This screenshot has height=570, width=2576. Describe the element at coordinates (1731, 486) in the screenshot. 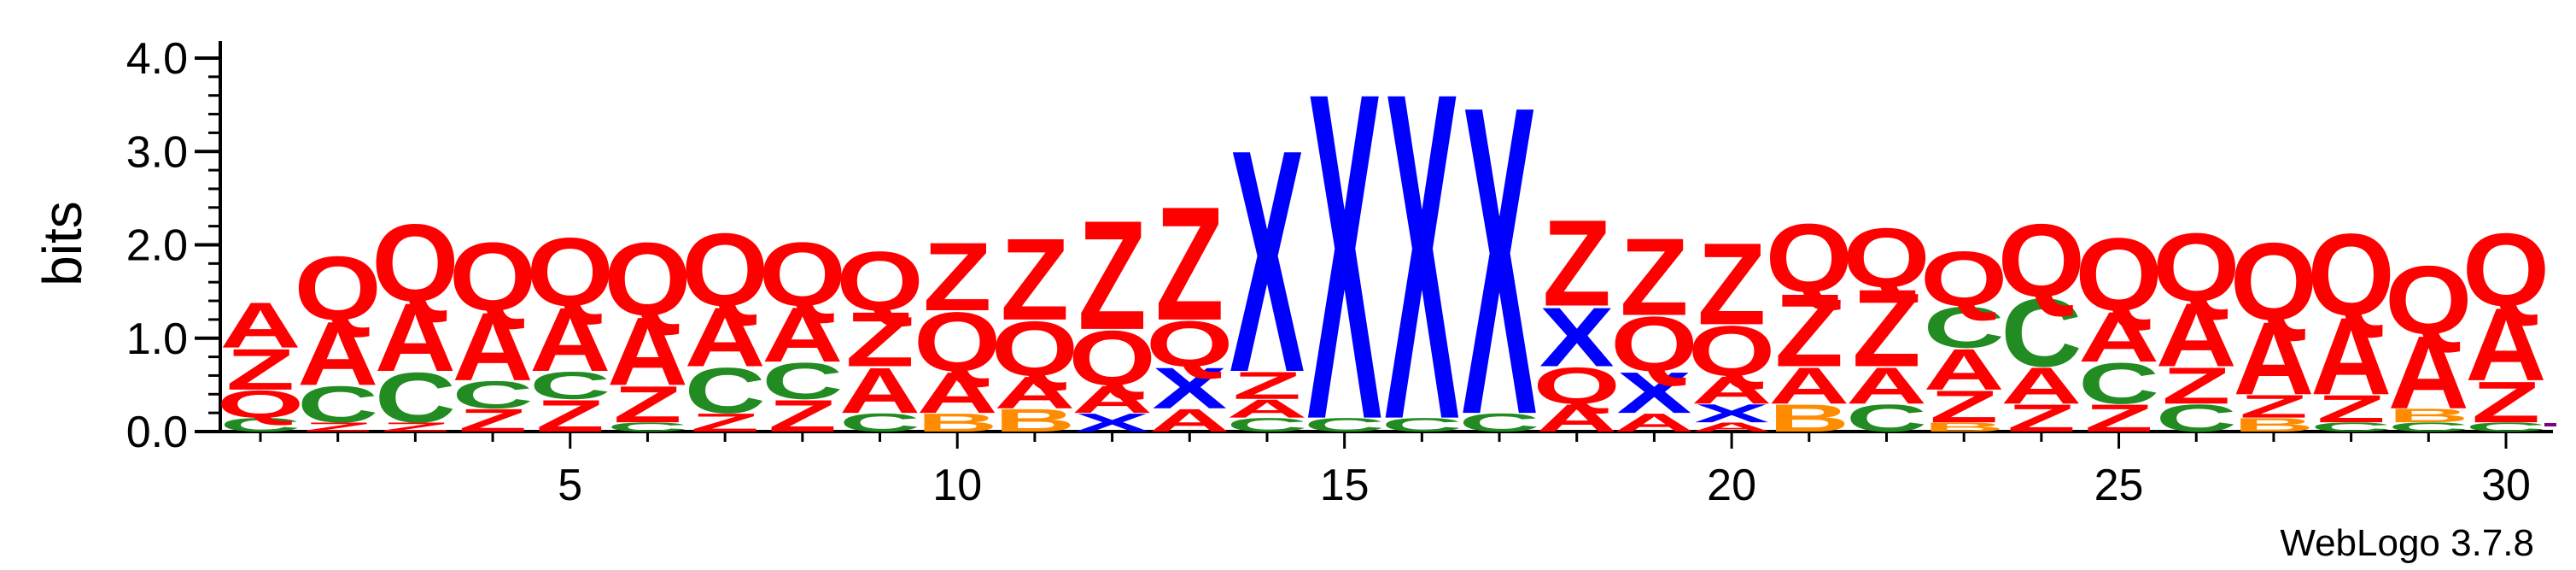

I see `x-tick-label: 20` at that location.